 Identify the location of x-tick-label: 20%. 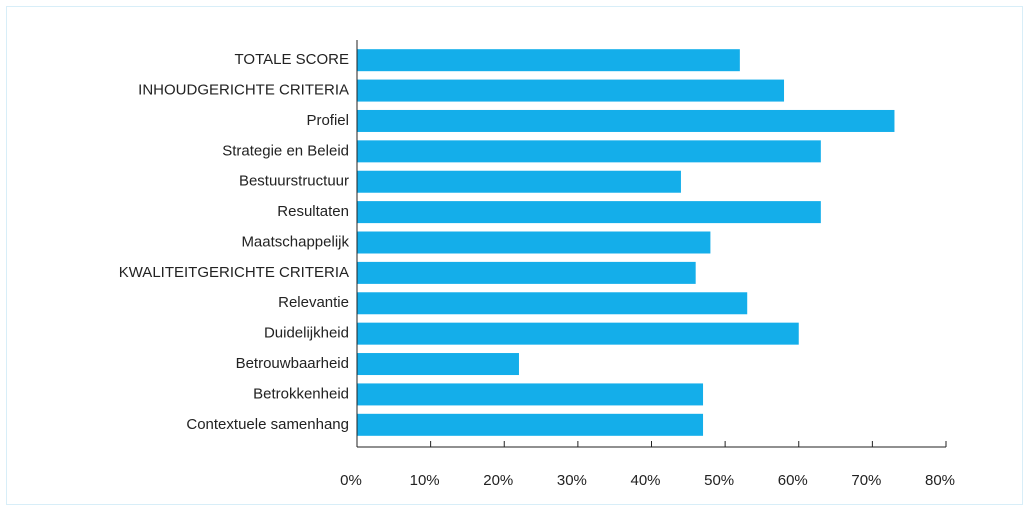
(498, 480).